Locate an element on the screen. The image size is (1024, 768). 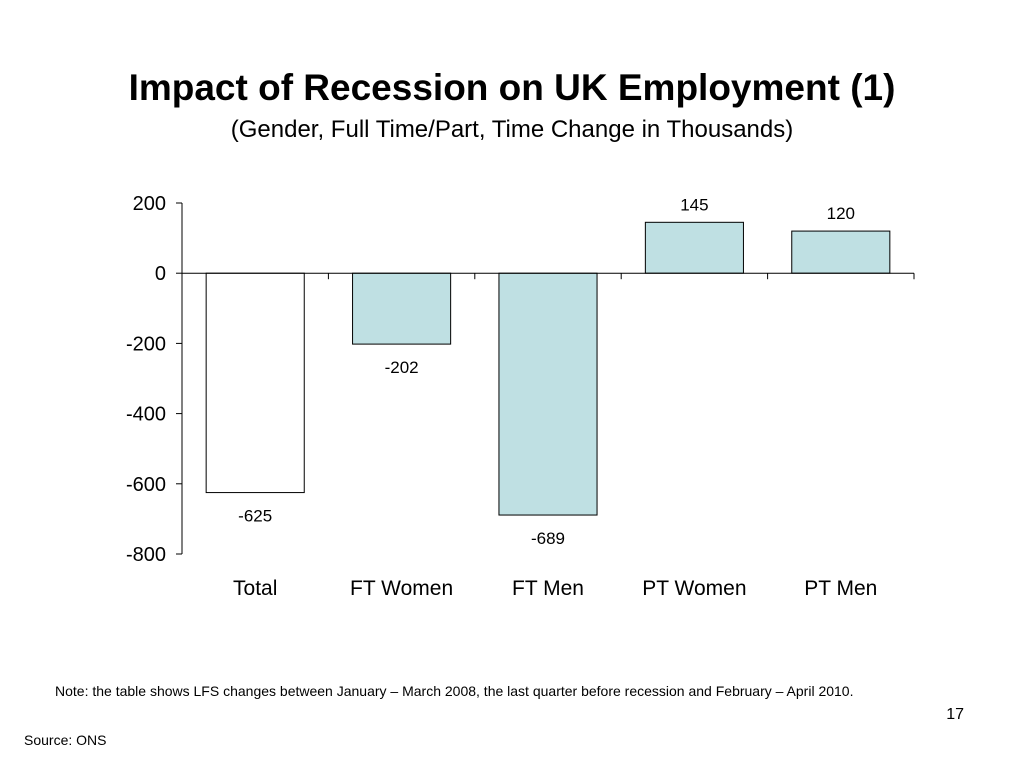
y-tick-label: -200 is located at coordinates (146, 344).